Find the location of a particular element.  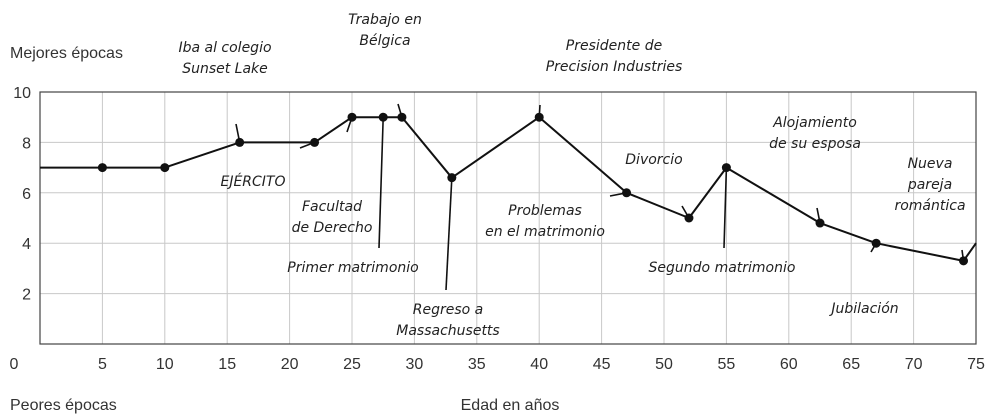

annotation-line: Facultad is located at coordinates (332, 207).